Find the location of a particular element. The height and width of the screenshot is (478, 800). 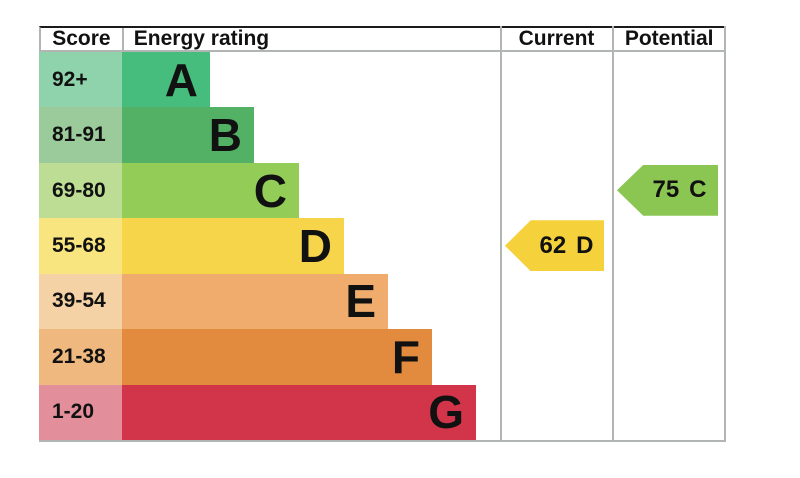

current-band-letter: D is located at coordinates (585, 245).